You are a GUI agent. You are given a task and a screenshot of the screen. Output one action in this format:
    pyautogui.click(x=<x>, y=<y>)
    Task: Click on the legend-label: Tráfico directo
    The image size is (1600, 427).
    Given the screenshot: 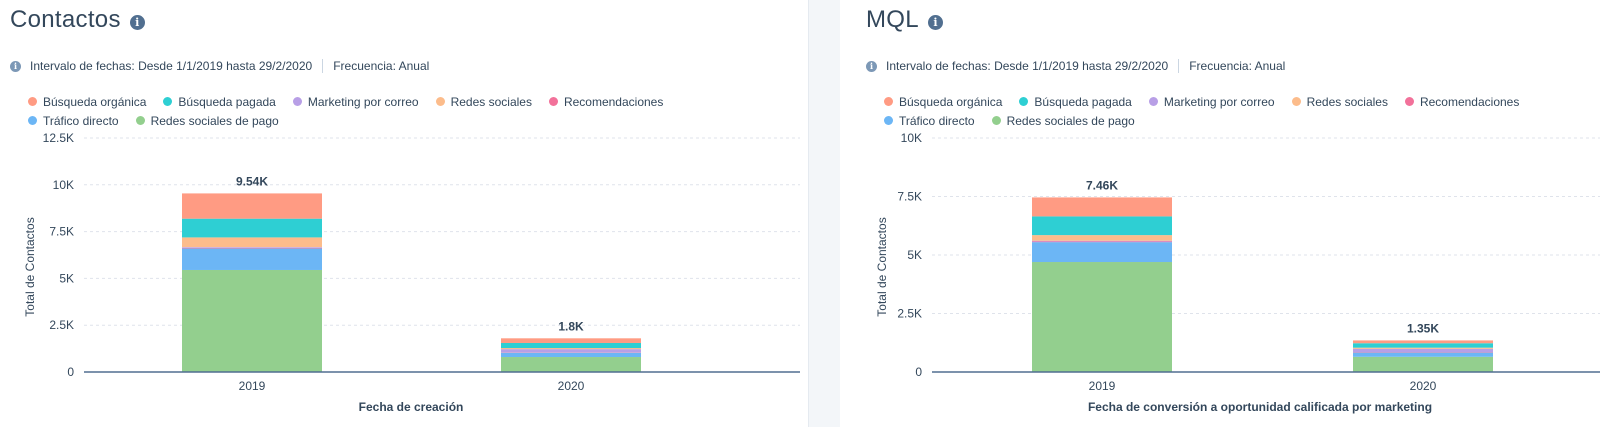 What is the action you would take?
    pyautogui.click(x=81, y=120)
    